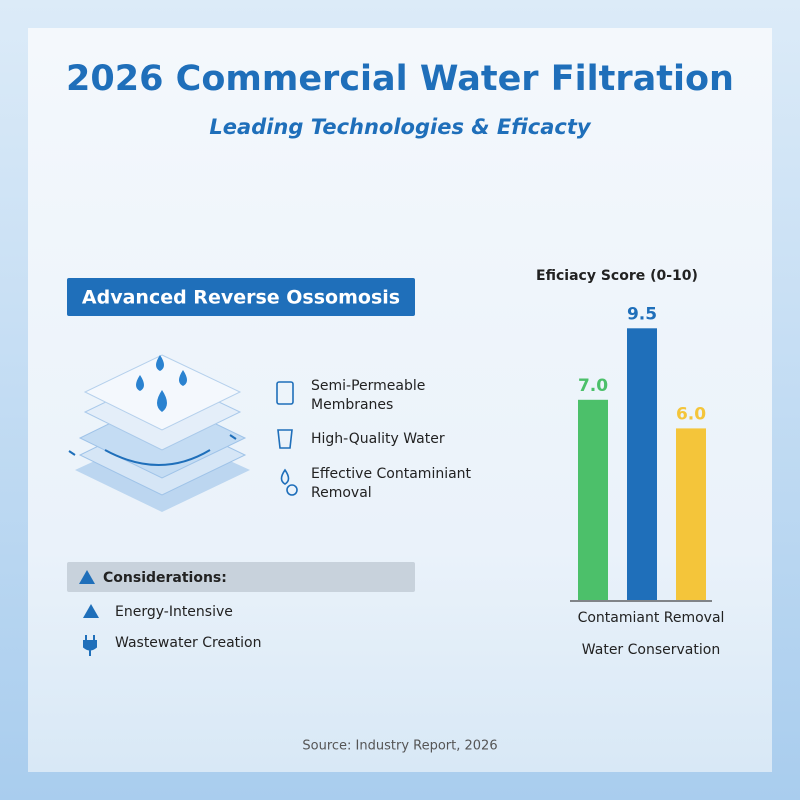 This screenshot has height=800, width=800. Describe the element at coordinates (642, 314) in the screenshot. I see `value-label: 9.5` at that location.